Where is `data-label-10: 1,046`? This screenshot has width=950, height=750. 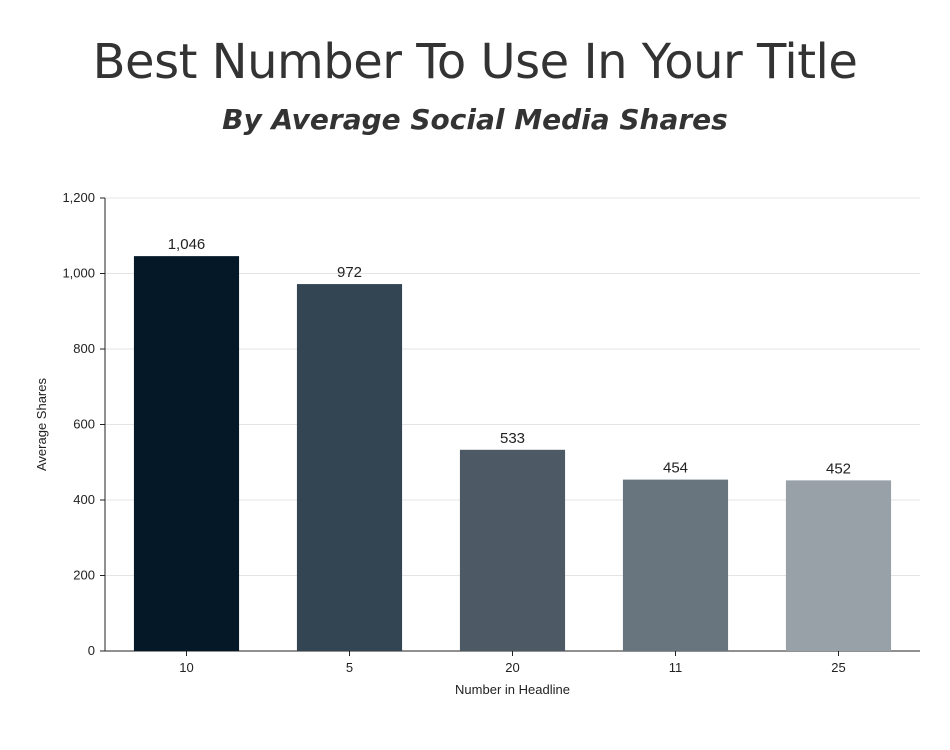
data-label-10: 1,046 is located at coordinates (187, 244).